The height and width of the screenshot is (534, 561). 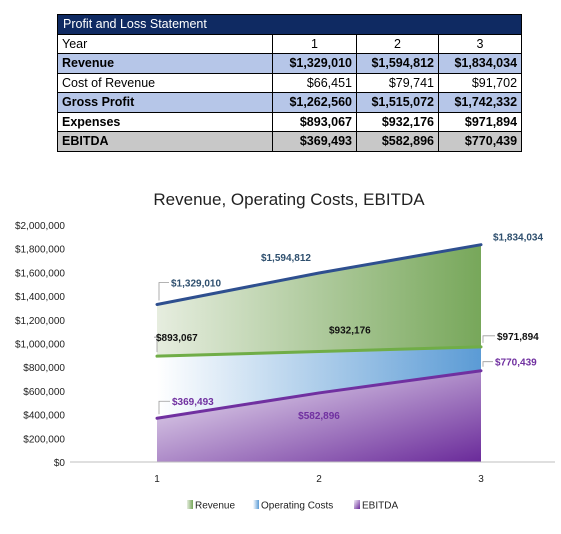 I want to click on table-cell: $369,493, so click(x=314, y=141).